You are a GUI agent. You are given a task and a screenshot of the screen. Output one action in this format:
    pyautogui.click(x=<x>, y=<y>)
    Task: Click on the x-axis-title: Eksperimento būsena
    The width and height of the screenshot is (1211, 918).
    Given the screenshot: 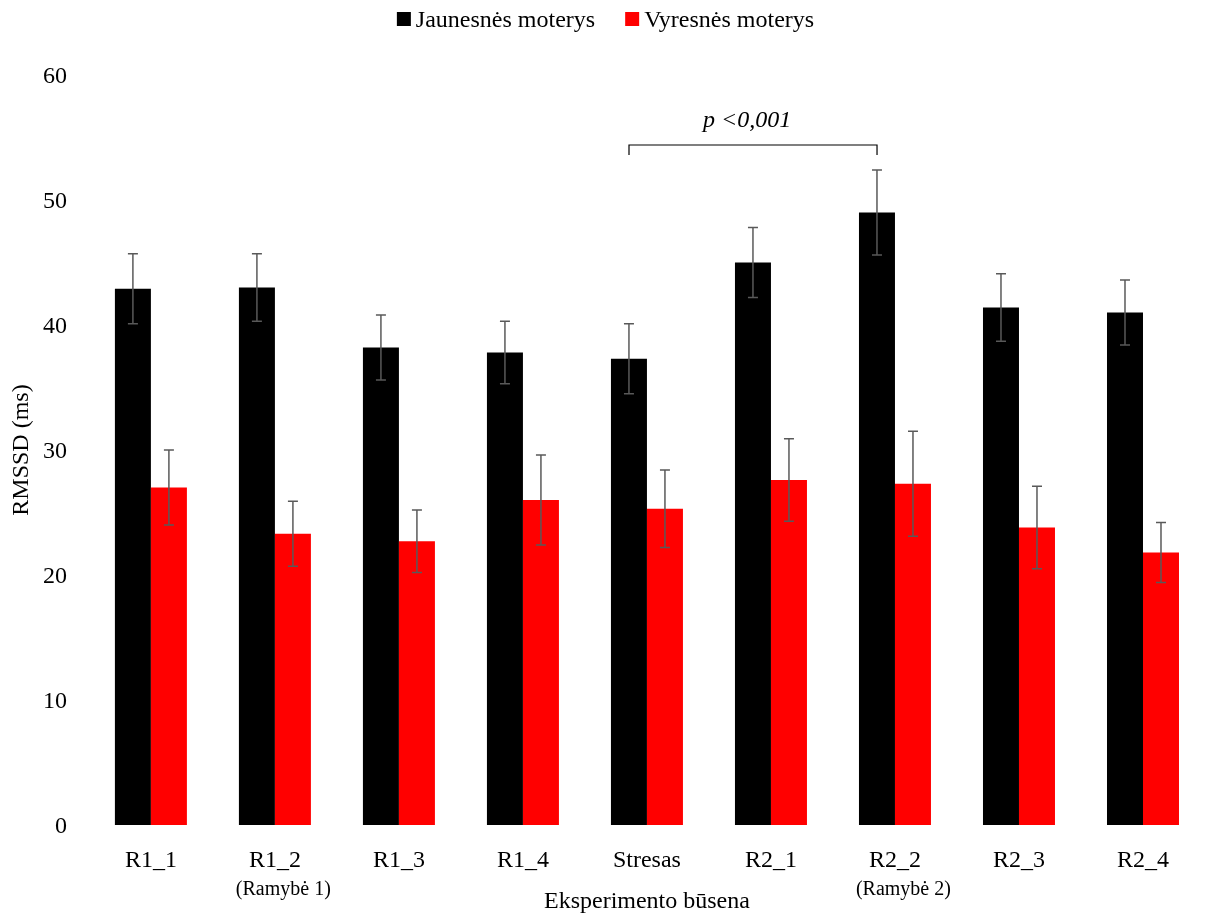 What is the action you would take?
    pyautogui.click(x=647, y=900)
    